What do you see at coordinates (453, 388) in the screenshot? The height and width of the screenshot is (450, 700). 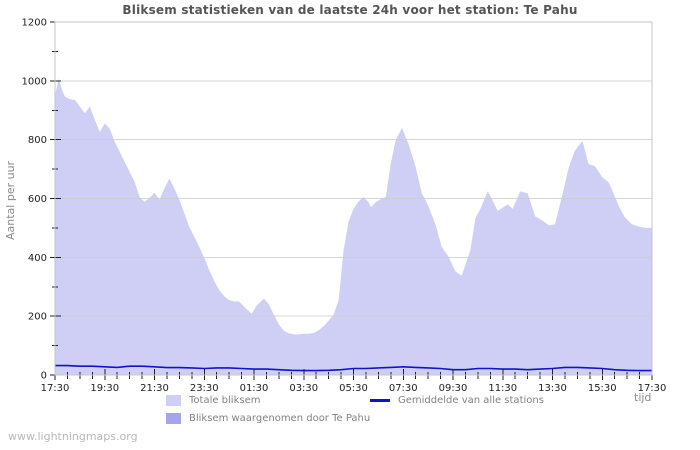 I see `x-tick-label-8: 09:30` at bounding box center [453, 388].